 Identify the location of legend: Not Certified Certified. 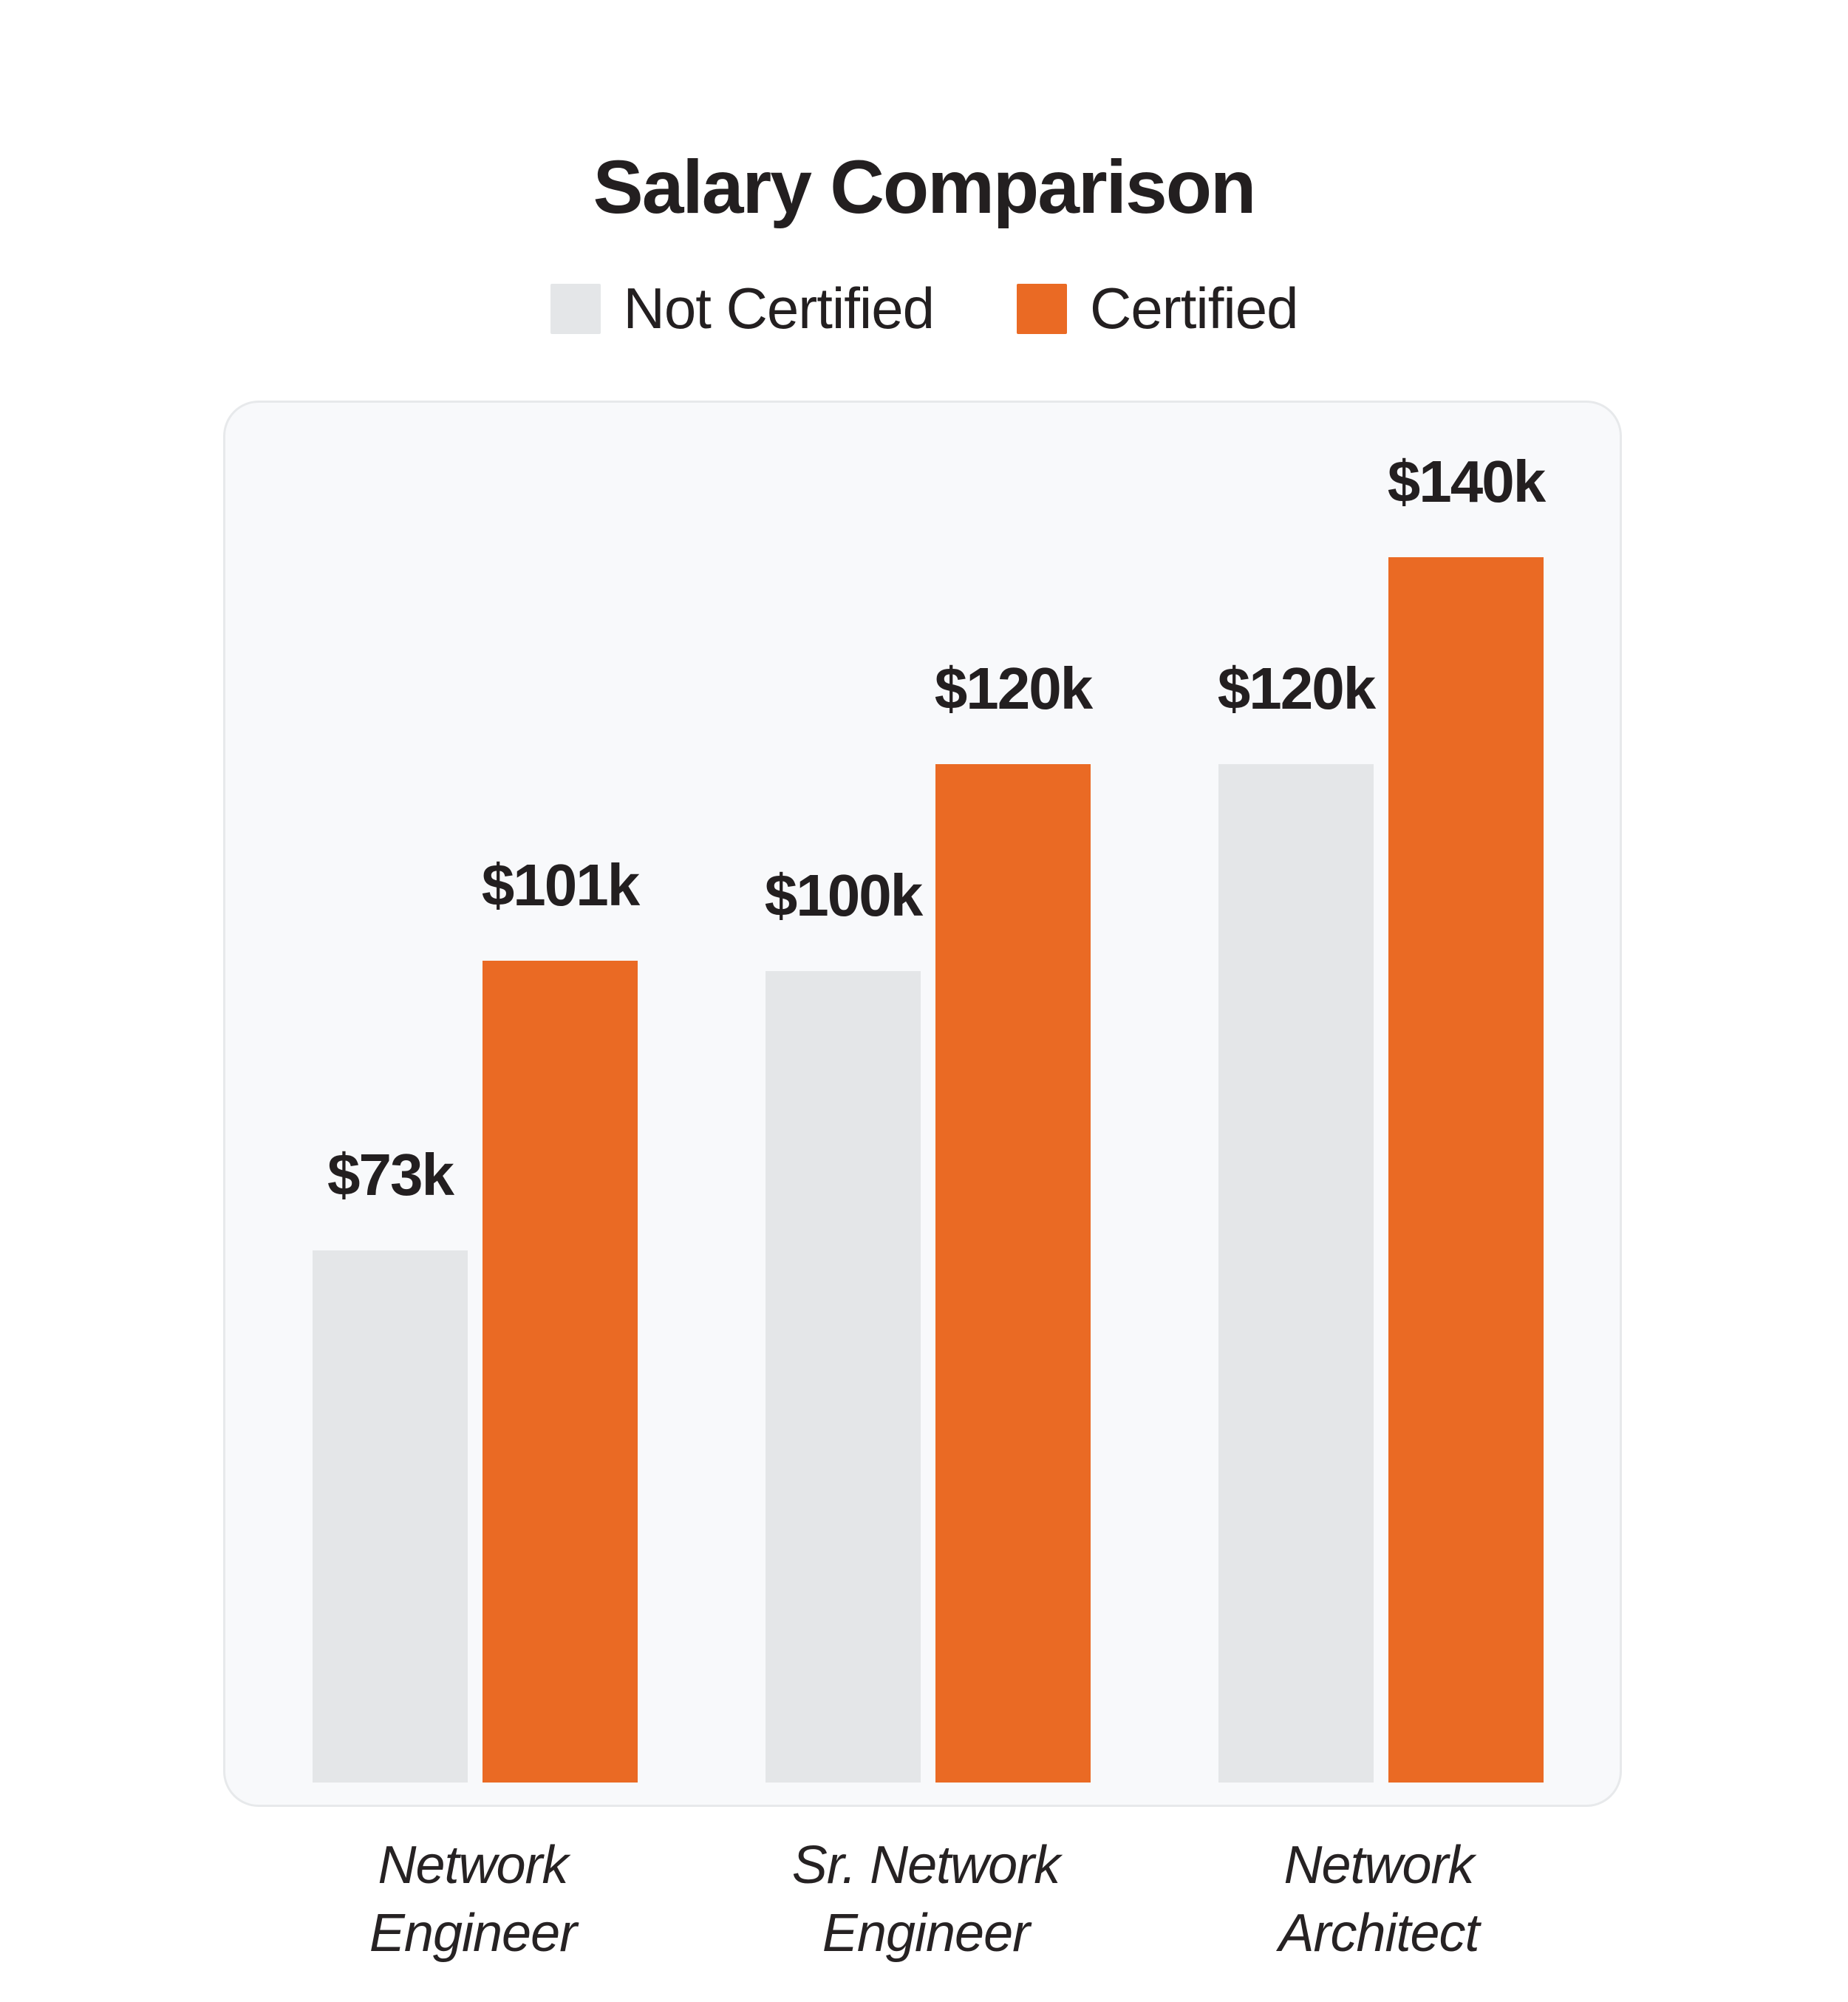
(924, 309).